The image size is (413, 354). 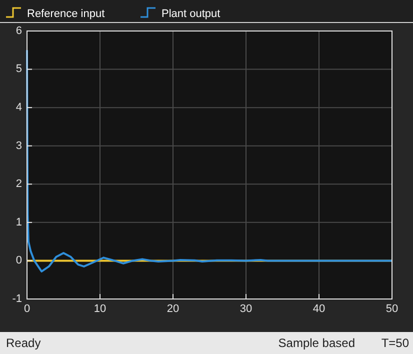 What do you see at coordinates (19, 69) in the screenshot?
I see `y-tick-label: 5` at bounding box center [19, 69].